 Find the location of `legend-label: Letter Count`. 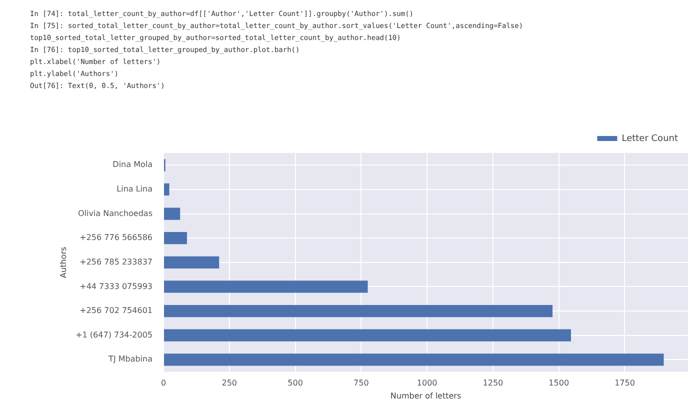

legend-label: Letter Count is located at coordinates (650, 139).